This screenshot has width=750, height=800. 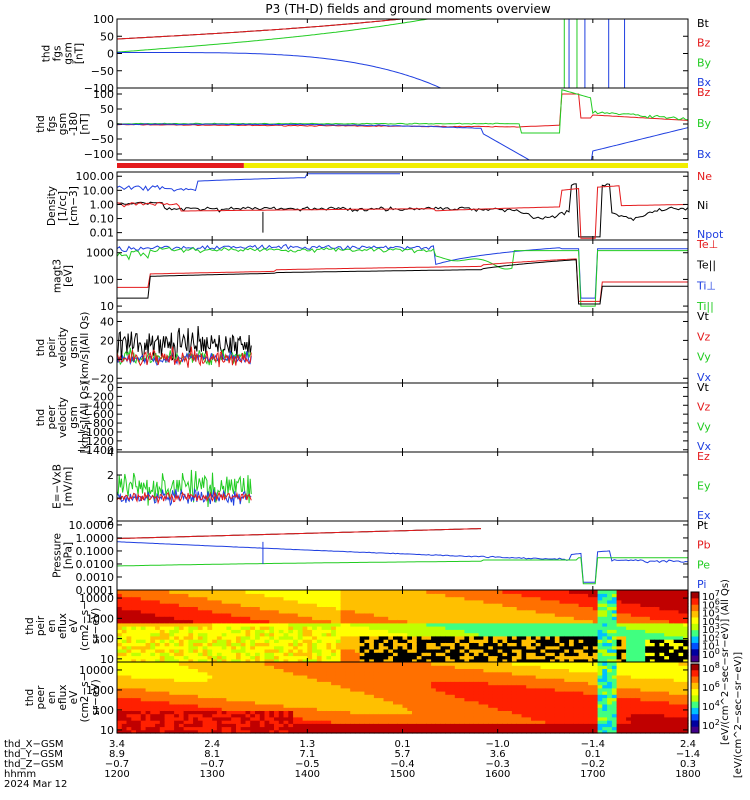 What do you see at coordinates (30, 625) in the screenshot?
I see `ylabel-line: thd` at bounding box center [30, 625].